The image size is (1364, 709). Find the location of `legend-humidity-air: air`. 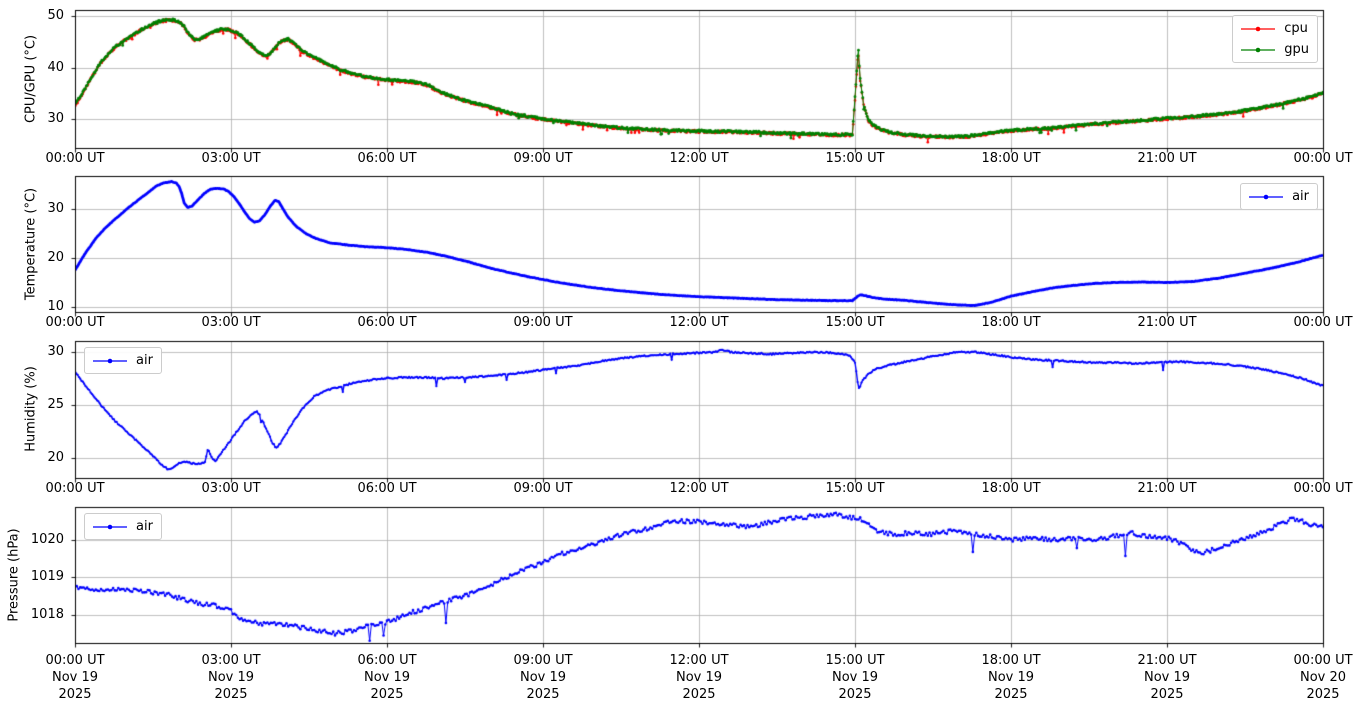

legend-humidity-air: air is located at coordinates (123, 360).